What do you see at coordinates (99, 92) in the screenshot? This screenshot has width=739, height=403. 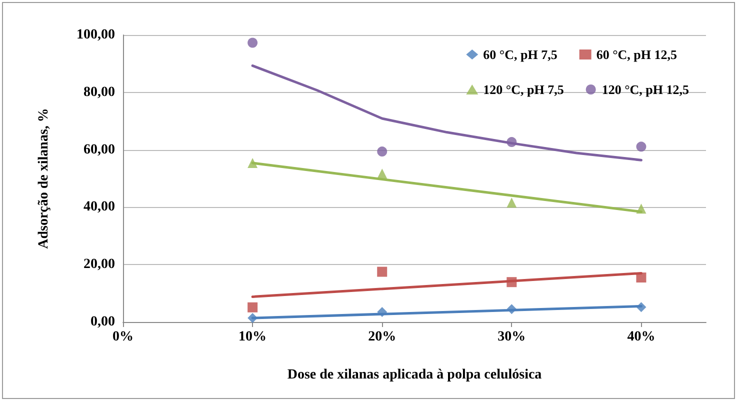 I see `y-tick-label: 80,00` at bounding box center [99, 92].